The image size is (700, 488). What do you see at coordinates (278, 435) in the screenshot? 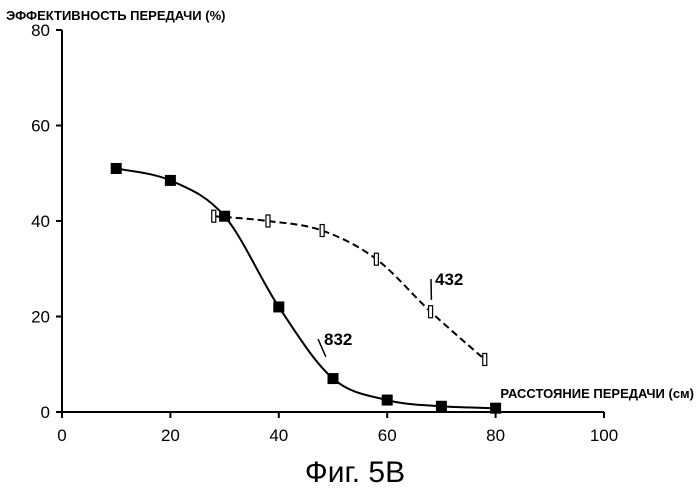
I see `x-tick-label: 40` at bounding box center [278, 435].